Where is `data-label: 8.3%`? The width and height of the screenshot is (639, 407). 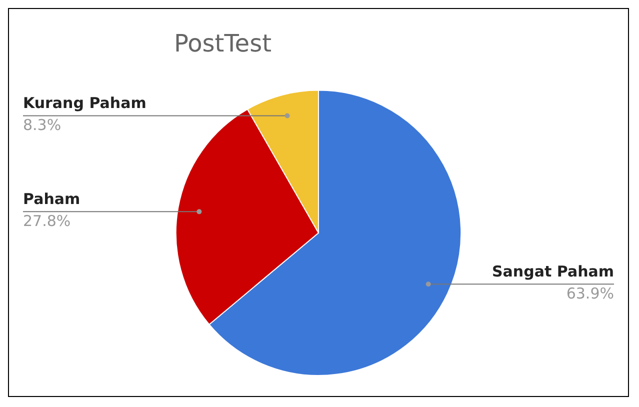 data-label: 8.3% is located at coordinates (42, 125).